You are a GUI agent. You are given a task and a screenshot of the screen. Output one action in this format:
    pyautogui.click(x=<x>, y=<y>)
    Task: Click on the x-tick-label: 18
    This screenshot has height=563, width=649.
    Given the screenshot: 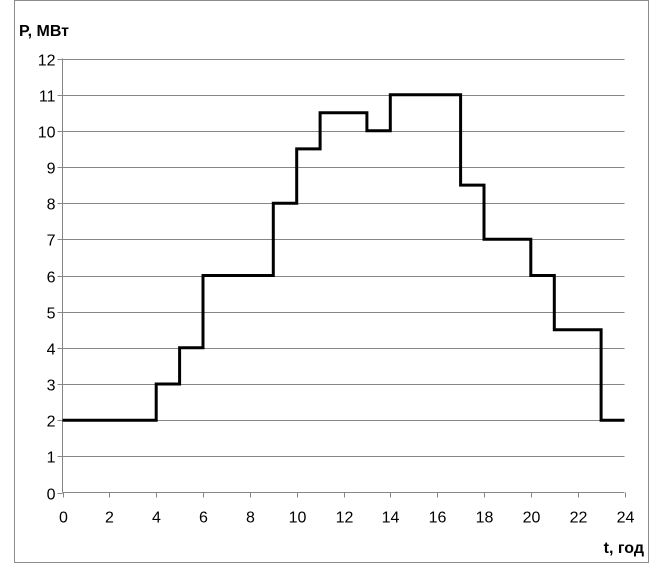 What is the action you would take?
    pyautogui.click(x=485, y=518)
    